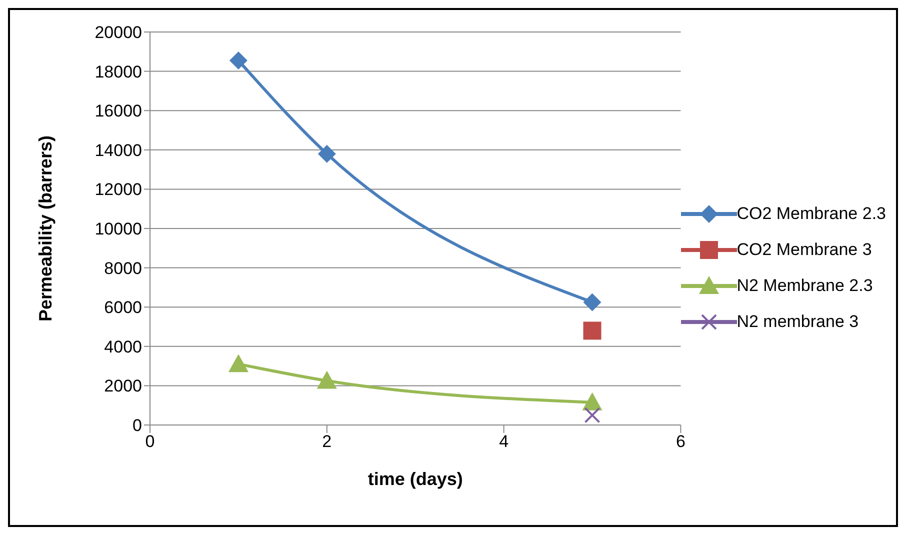 The image size is (906, 535). What do you see at coordinates (804, 250) in the screenshot?
I see `legend-label: CO2 Membrane 3` at bounding box center [804, 250].